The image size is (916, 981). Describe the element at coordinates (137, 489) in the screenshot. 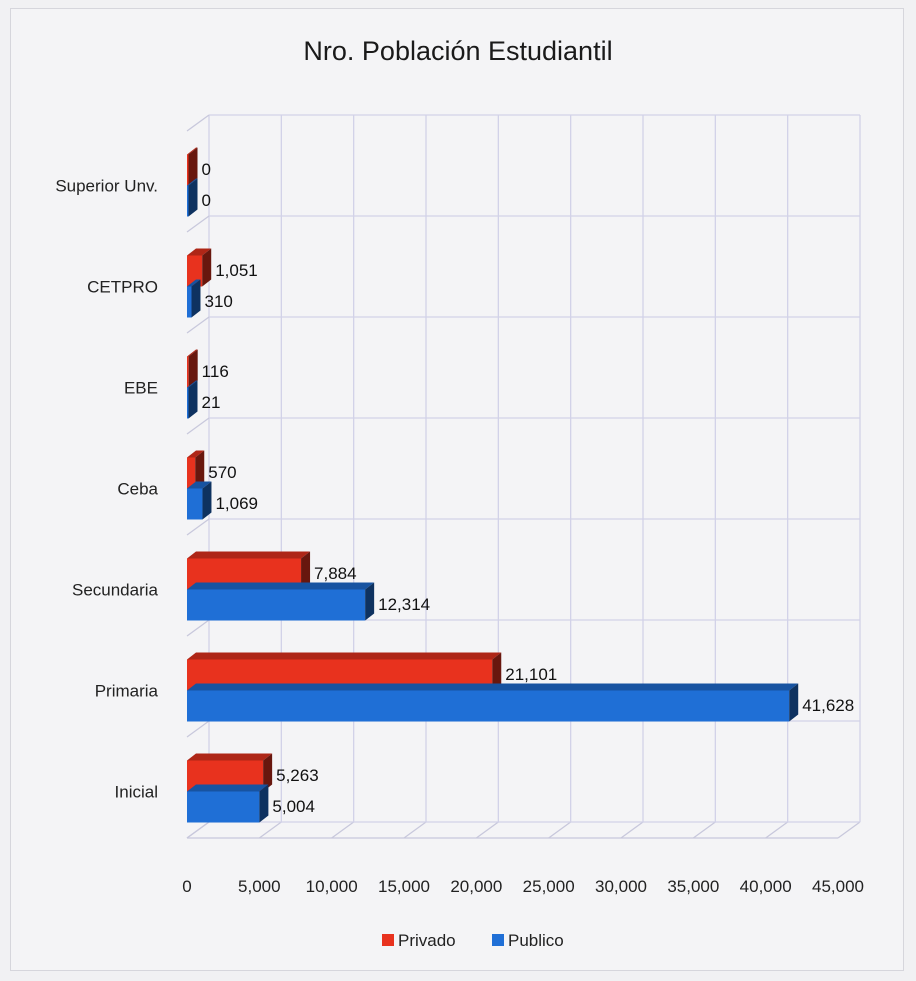

I see `category-label: Ceba` at that location.